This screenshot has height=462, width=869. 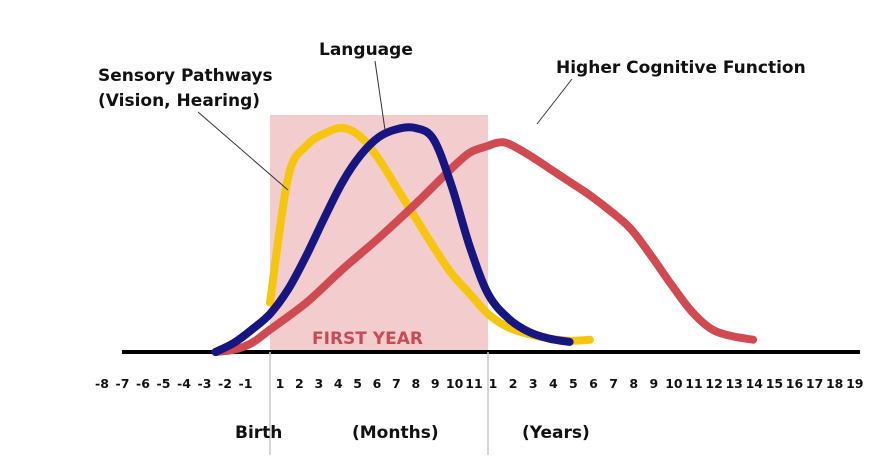 I want to click on tick-label-year: 12, so click(x=713, y=383).